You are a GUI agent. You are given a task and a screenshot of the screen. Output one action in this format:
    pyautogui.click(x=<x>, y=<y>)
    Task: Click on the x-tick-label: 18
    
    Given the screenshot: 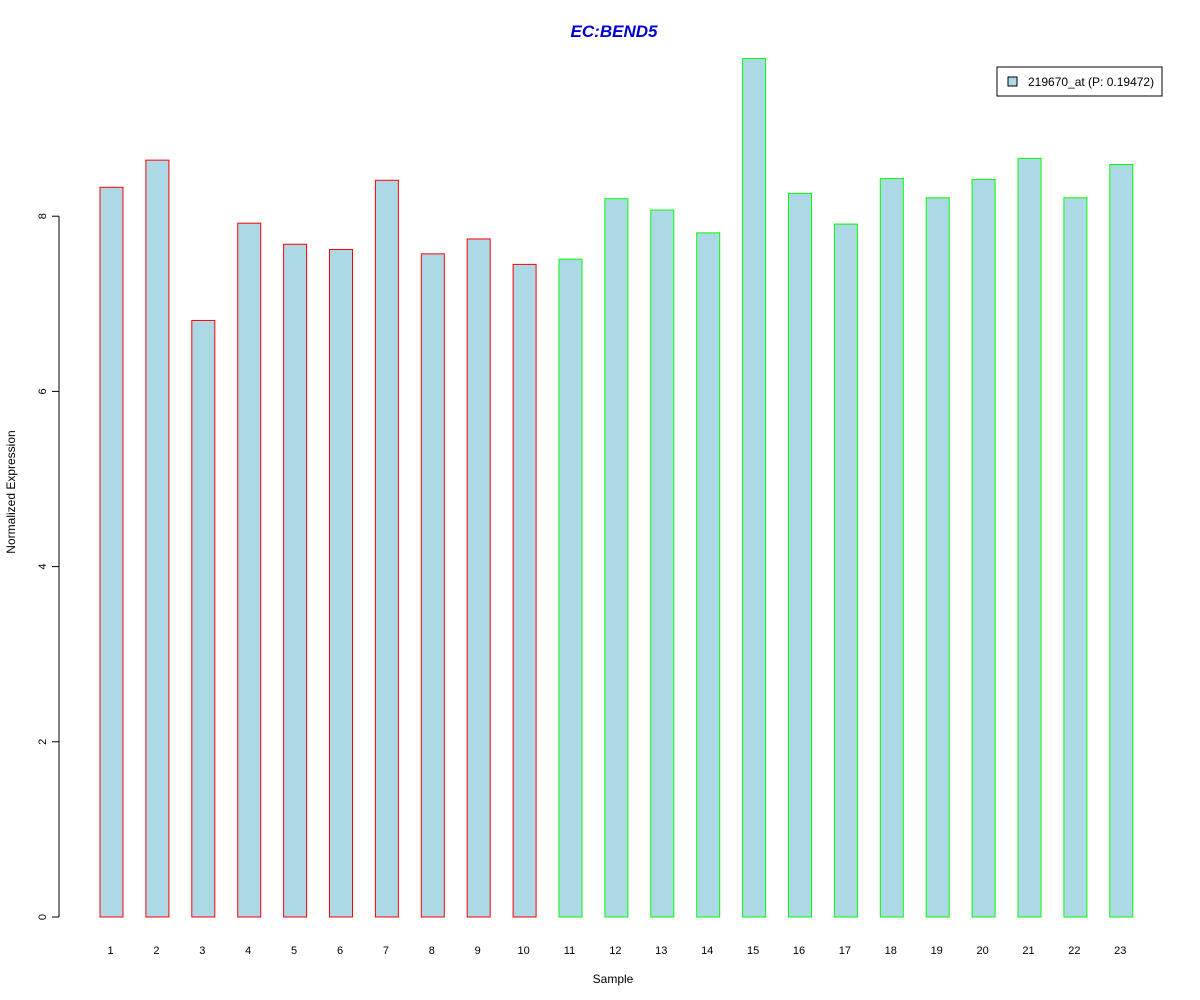 What is the action you would take?
    pyautogui.click(x=891, y=951)
    